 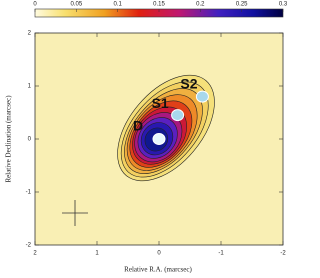 I want to click on x-tick-label: 2, so click(x=35, y=254).